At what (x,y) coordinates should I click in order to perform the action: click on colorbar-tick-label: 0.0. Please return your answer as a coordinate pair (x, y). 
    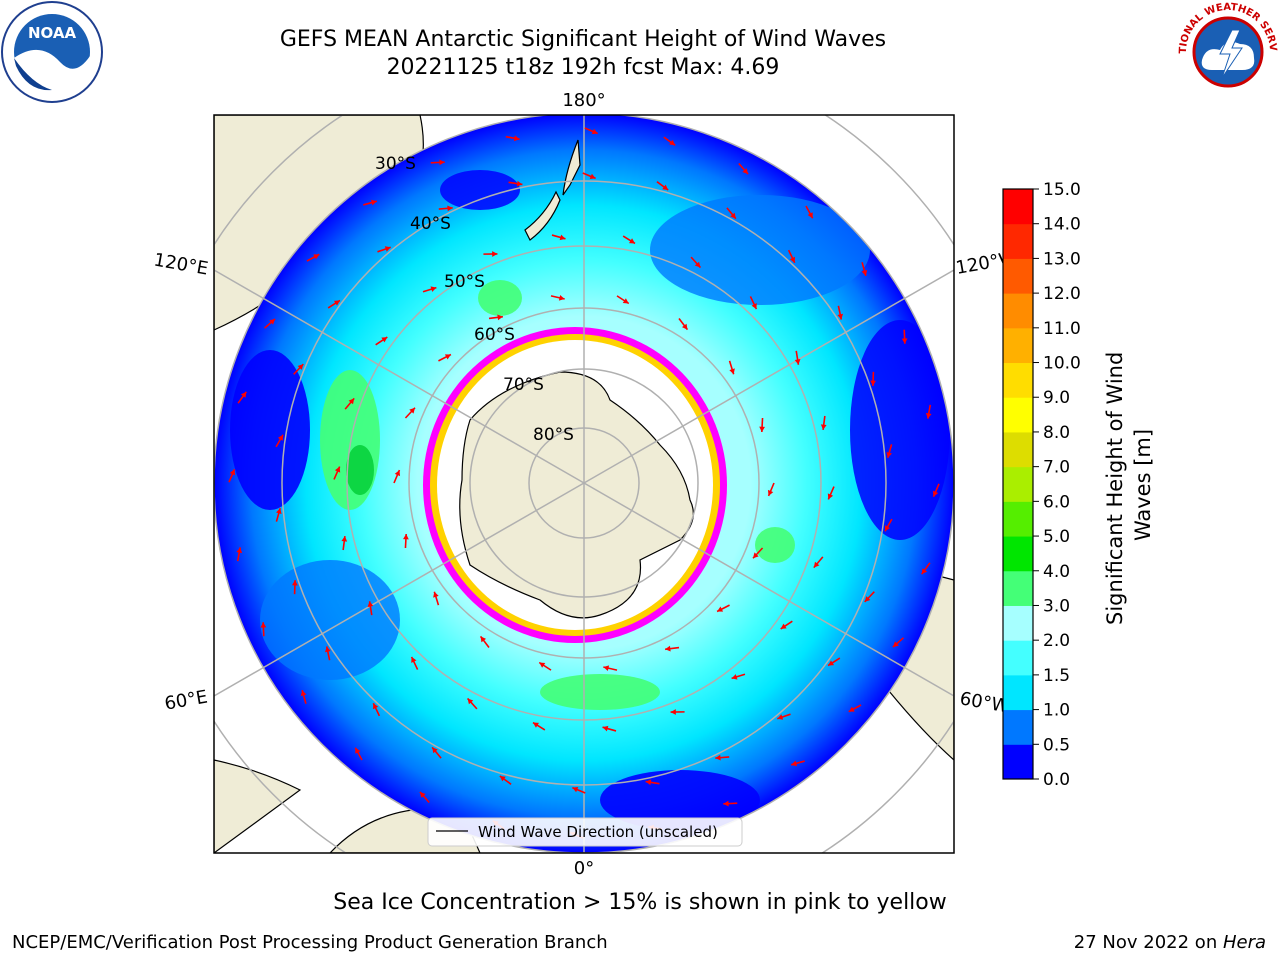
    Looking at the image, I should click on (1056, 780).